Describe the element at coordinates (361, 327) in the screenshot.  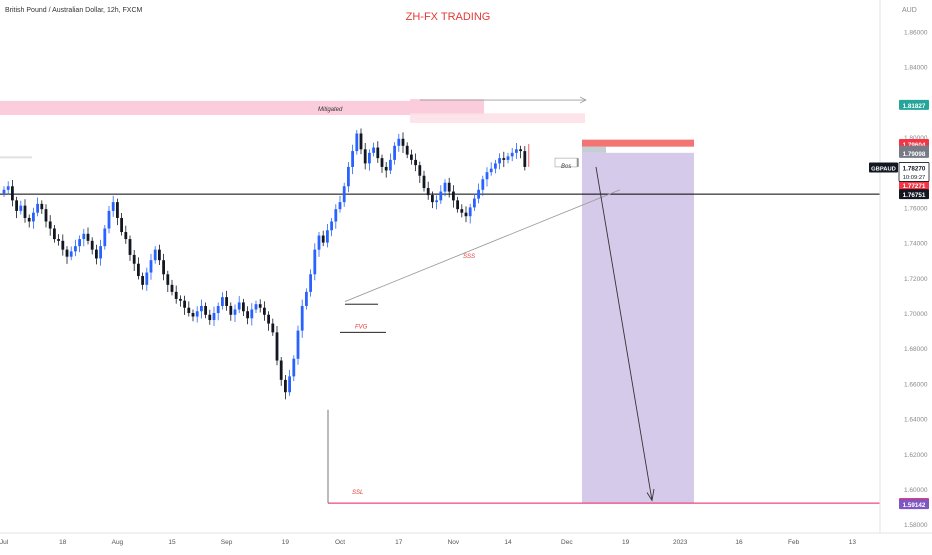
I see `label-fvg: FVG` at that location.